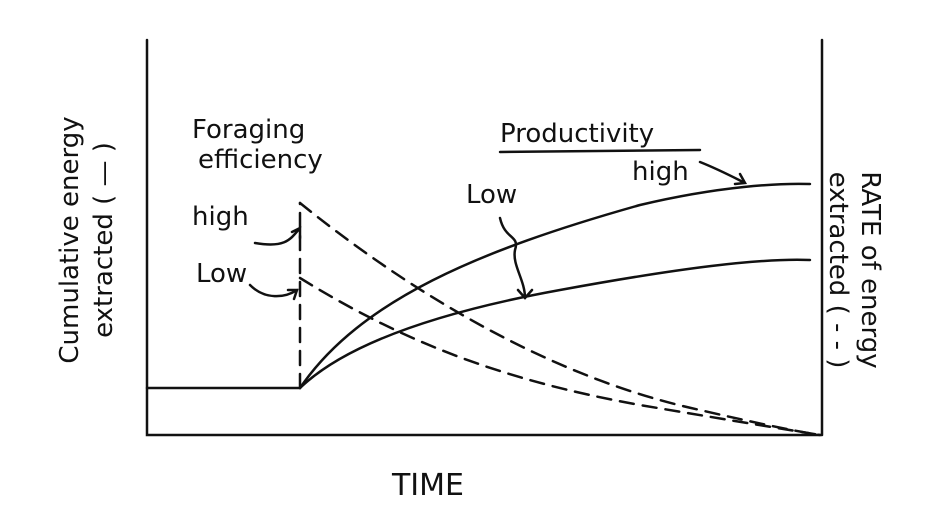  Describe the element at coordinates (870, 269) in the screenshot. I see `right-axis-label: RATE of energy` at that location.